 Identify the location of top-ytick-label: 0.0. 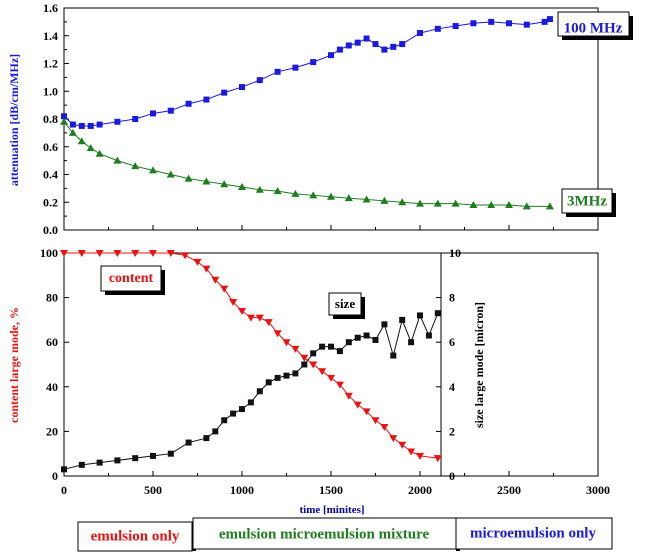
(50, 230).